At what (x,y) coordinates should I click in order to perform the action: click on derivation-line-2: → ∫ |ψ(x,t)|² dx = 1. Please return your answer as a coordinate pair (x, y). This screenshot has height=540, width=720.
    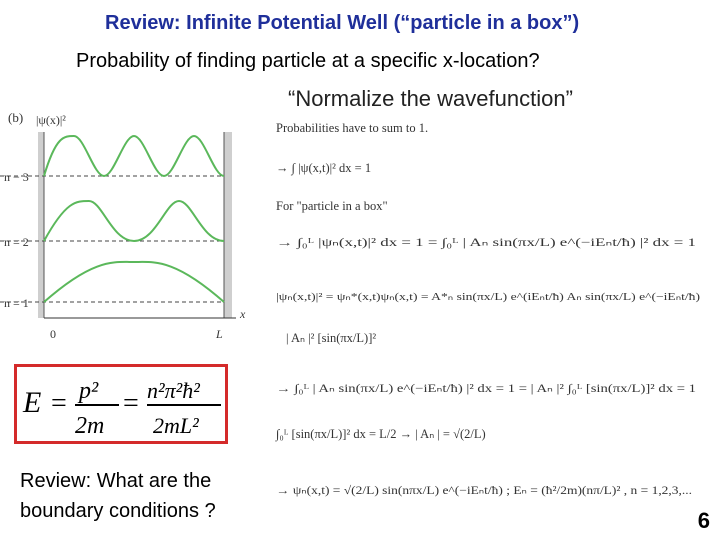
    Looking at the image, I should click on (323, 168).